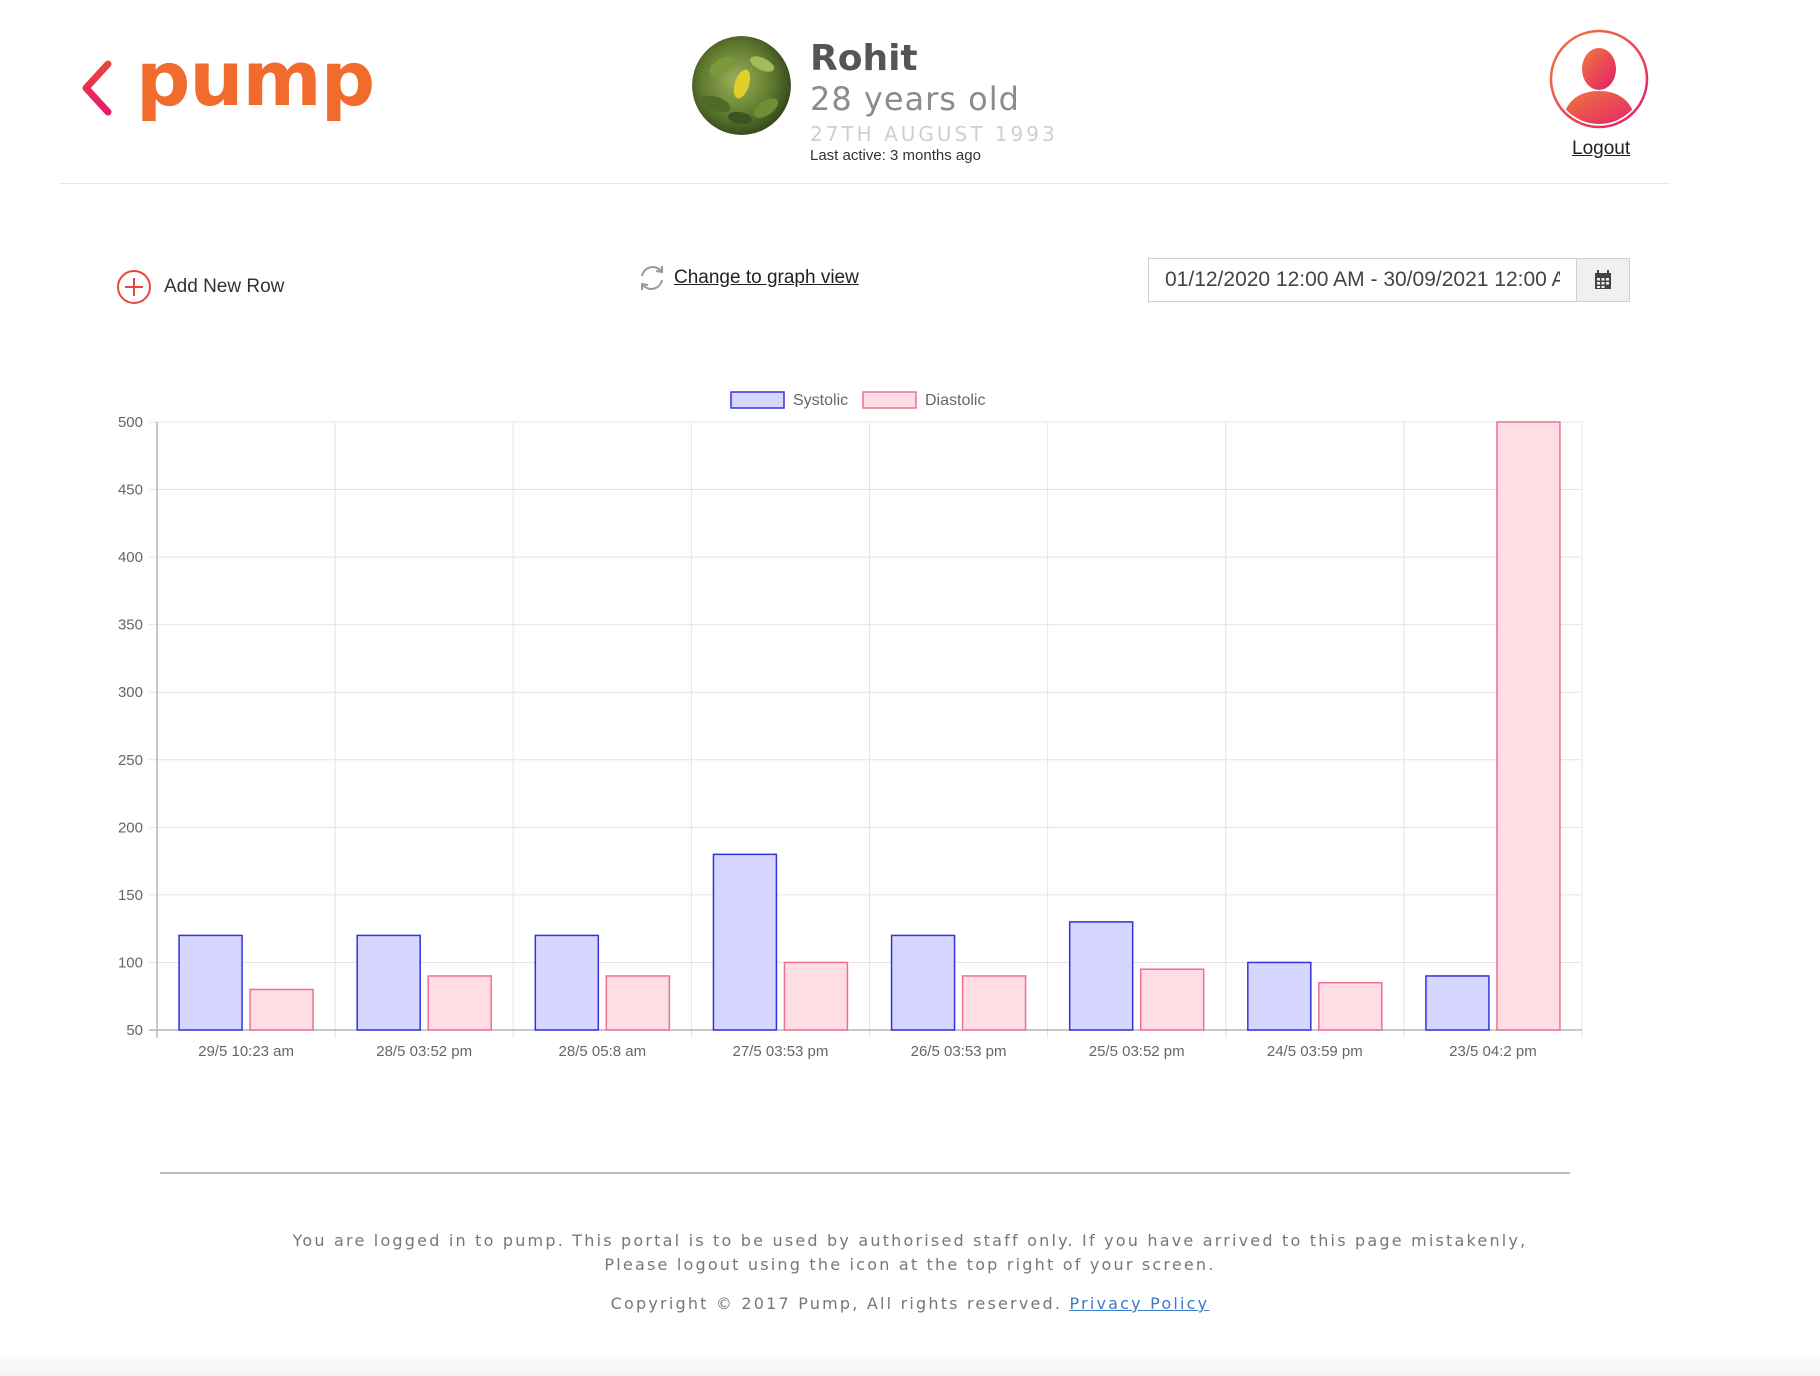 The height and width of the screenshot is (1376, 1820). I want to click on x-tick-label: 28/5 05:8 am, so click(603, 1051).